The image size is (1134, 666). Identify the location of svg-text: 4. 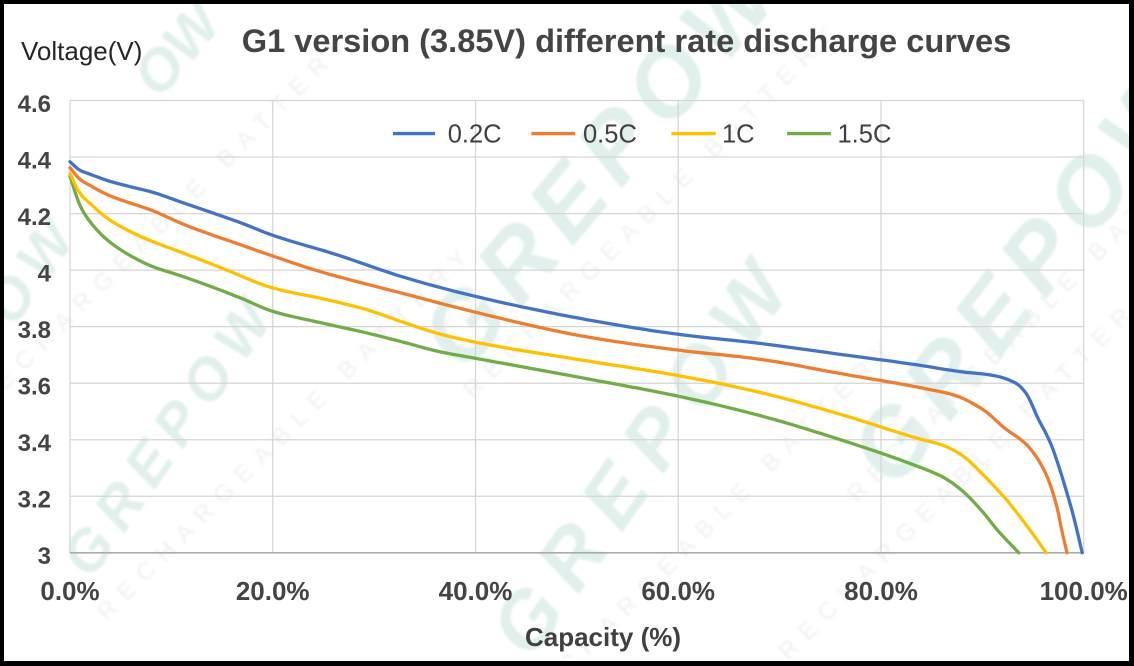
(45, 273).